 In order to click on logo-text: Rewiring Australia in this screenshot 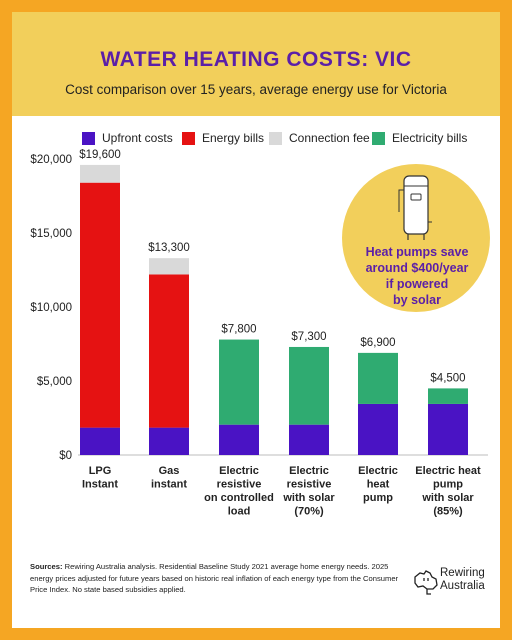, I will do `click(462, 580)`.